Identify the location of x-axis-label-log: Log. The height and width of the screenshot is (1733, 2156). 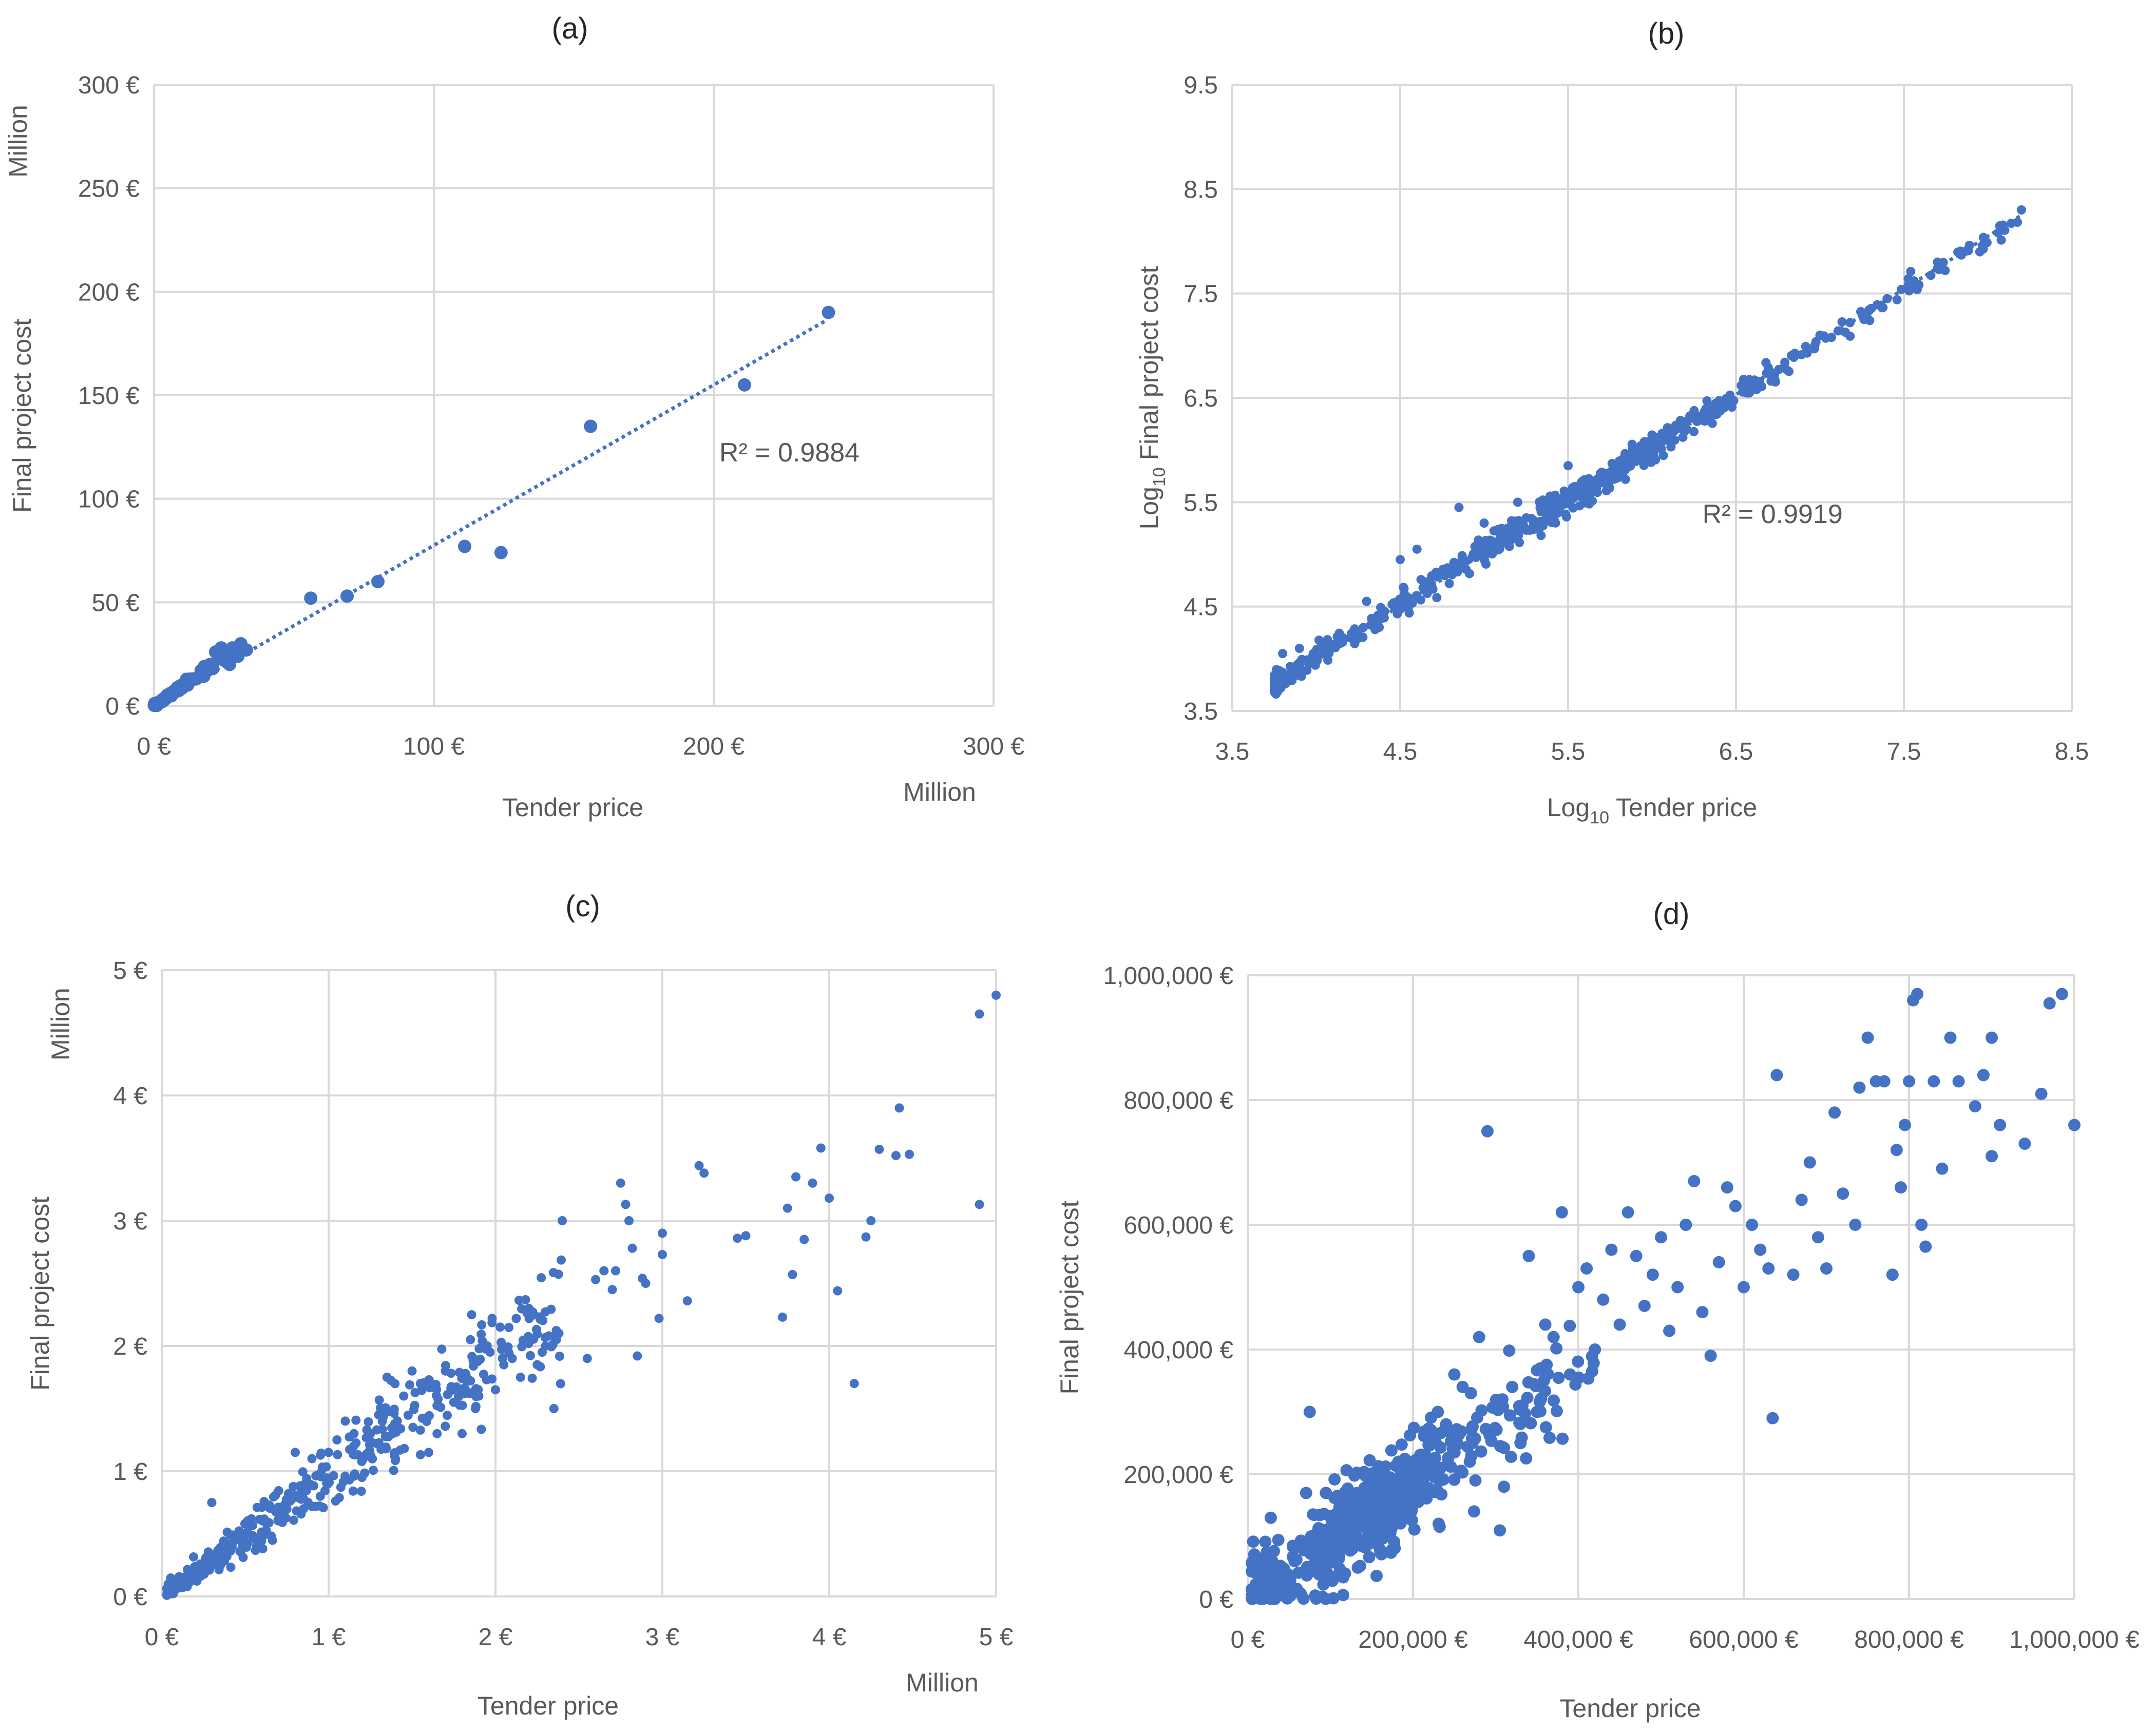
(1568, 807).